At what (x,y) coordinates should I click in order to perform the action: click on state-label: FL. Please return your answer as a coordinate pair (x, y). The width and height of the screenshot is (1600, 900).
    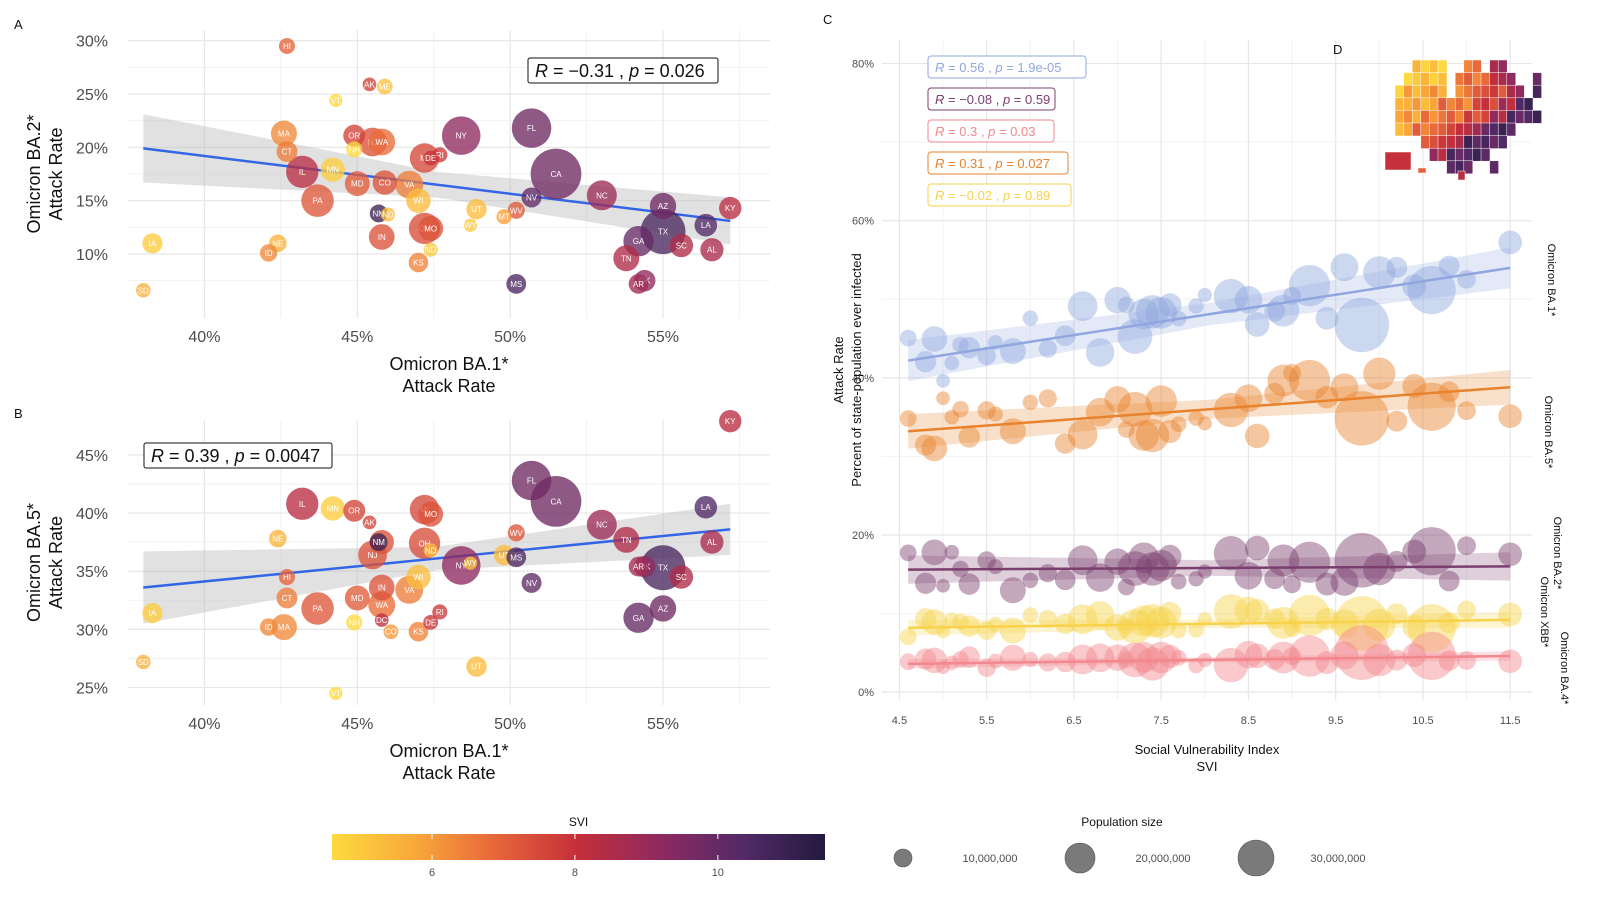
    Looking at the image, I should click on (532, 128).